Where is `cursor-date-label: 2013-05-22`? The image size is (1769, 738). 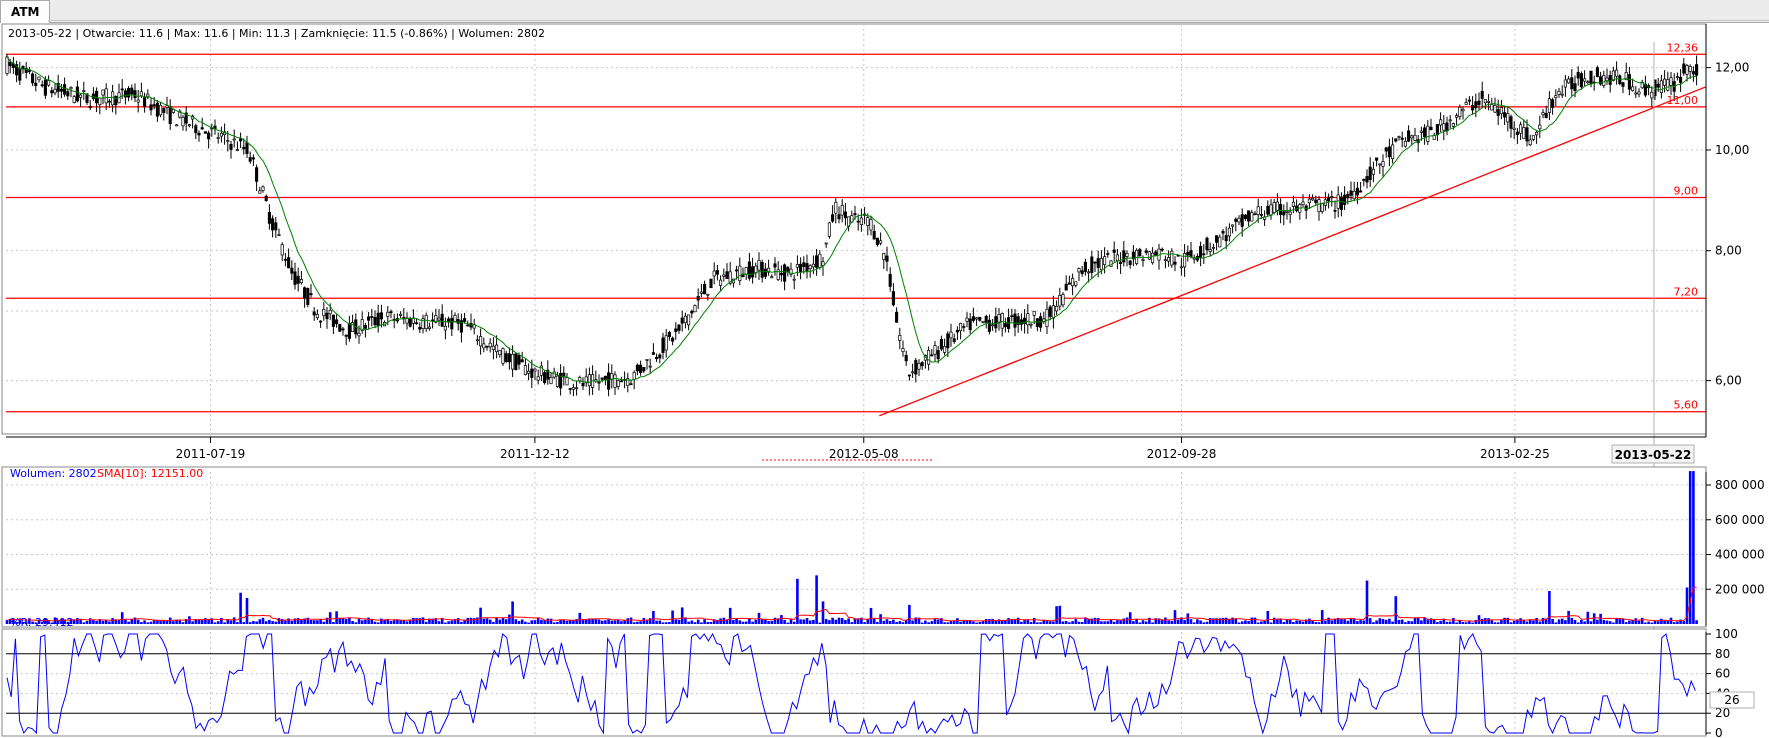 cursor-date-label: 2013-05-22 is located at coordinates (1653, 455).